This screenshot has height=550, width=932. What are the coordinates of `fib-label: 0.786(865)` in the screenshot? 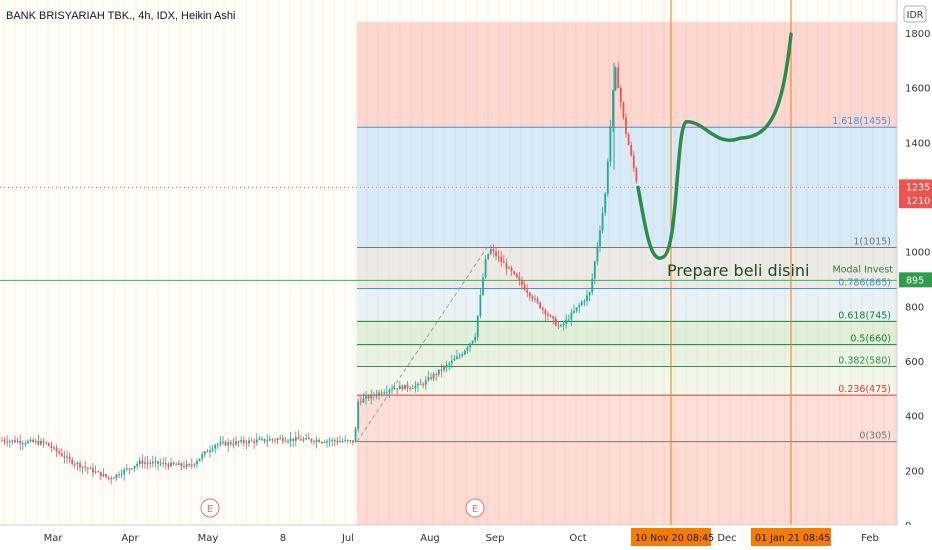 It's located at (864, 283).